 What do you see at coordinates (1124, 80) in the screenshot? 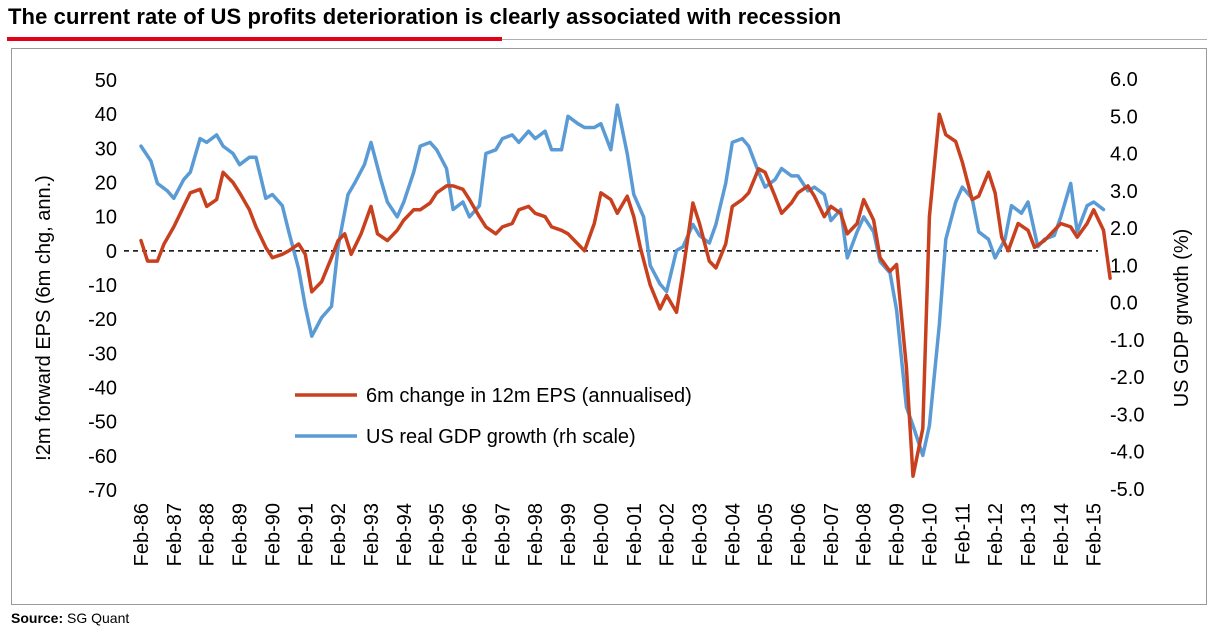
I see `right-tick-label: 6.0` at bounding box center [1124, 80].